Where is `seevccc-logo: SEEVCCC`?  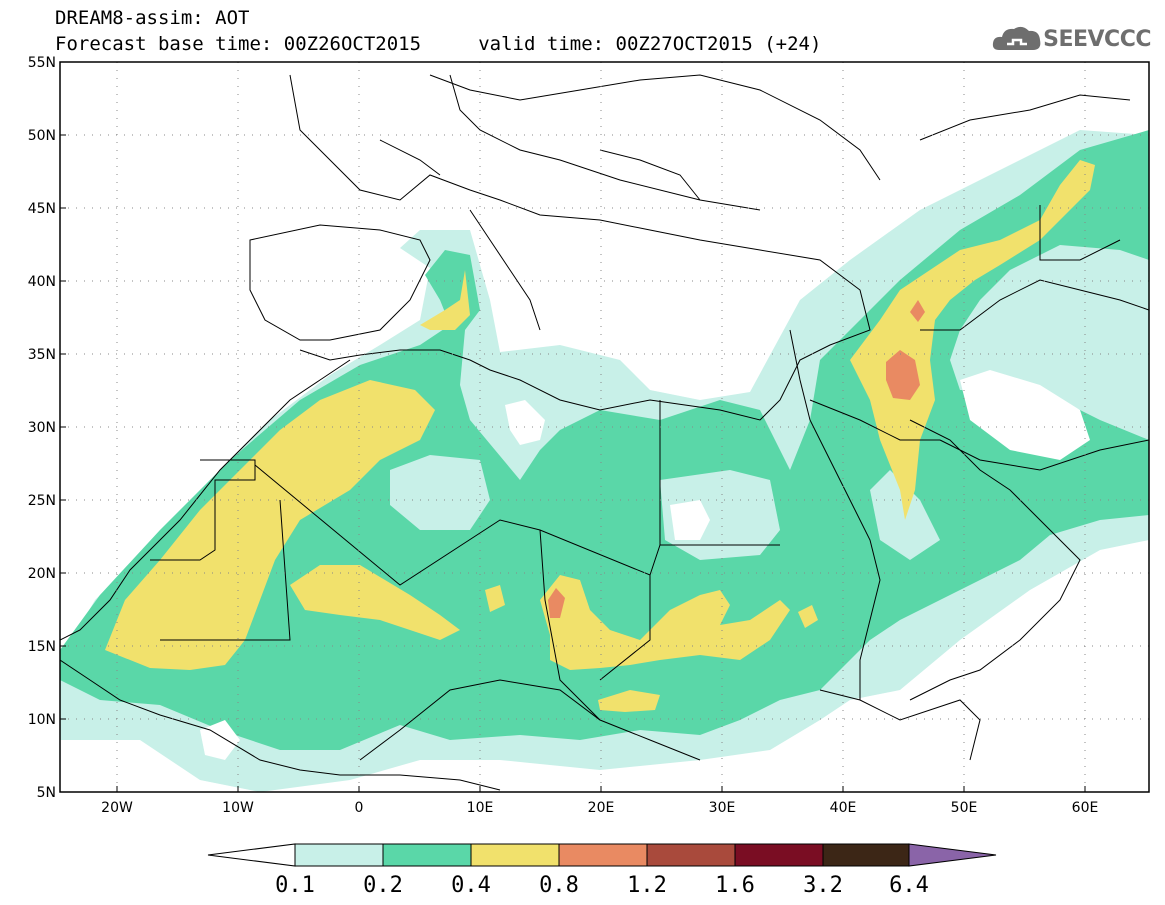
seevccc-logo: SEEVCCC is located at coordinates (1071, 39).